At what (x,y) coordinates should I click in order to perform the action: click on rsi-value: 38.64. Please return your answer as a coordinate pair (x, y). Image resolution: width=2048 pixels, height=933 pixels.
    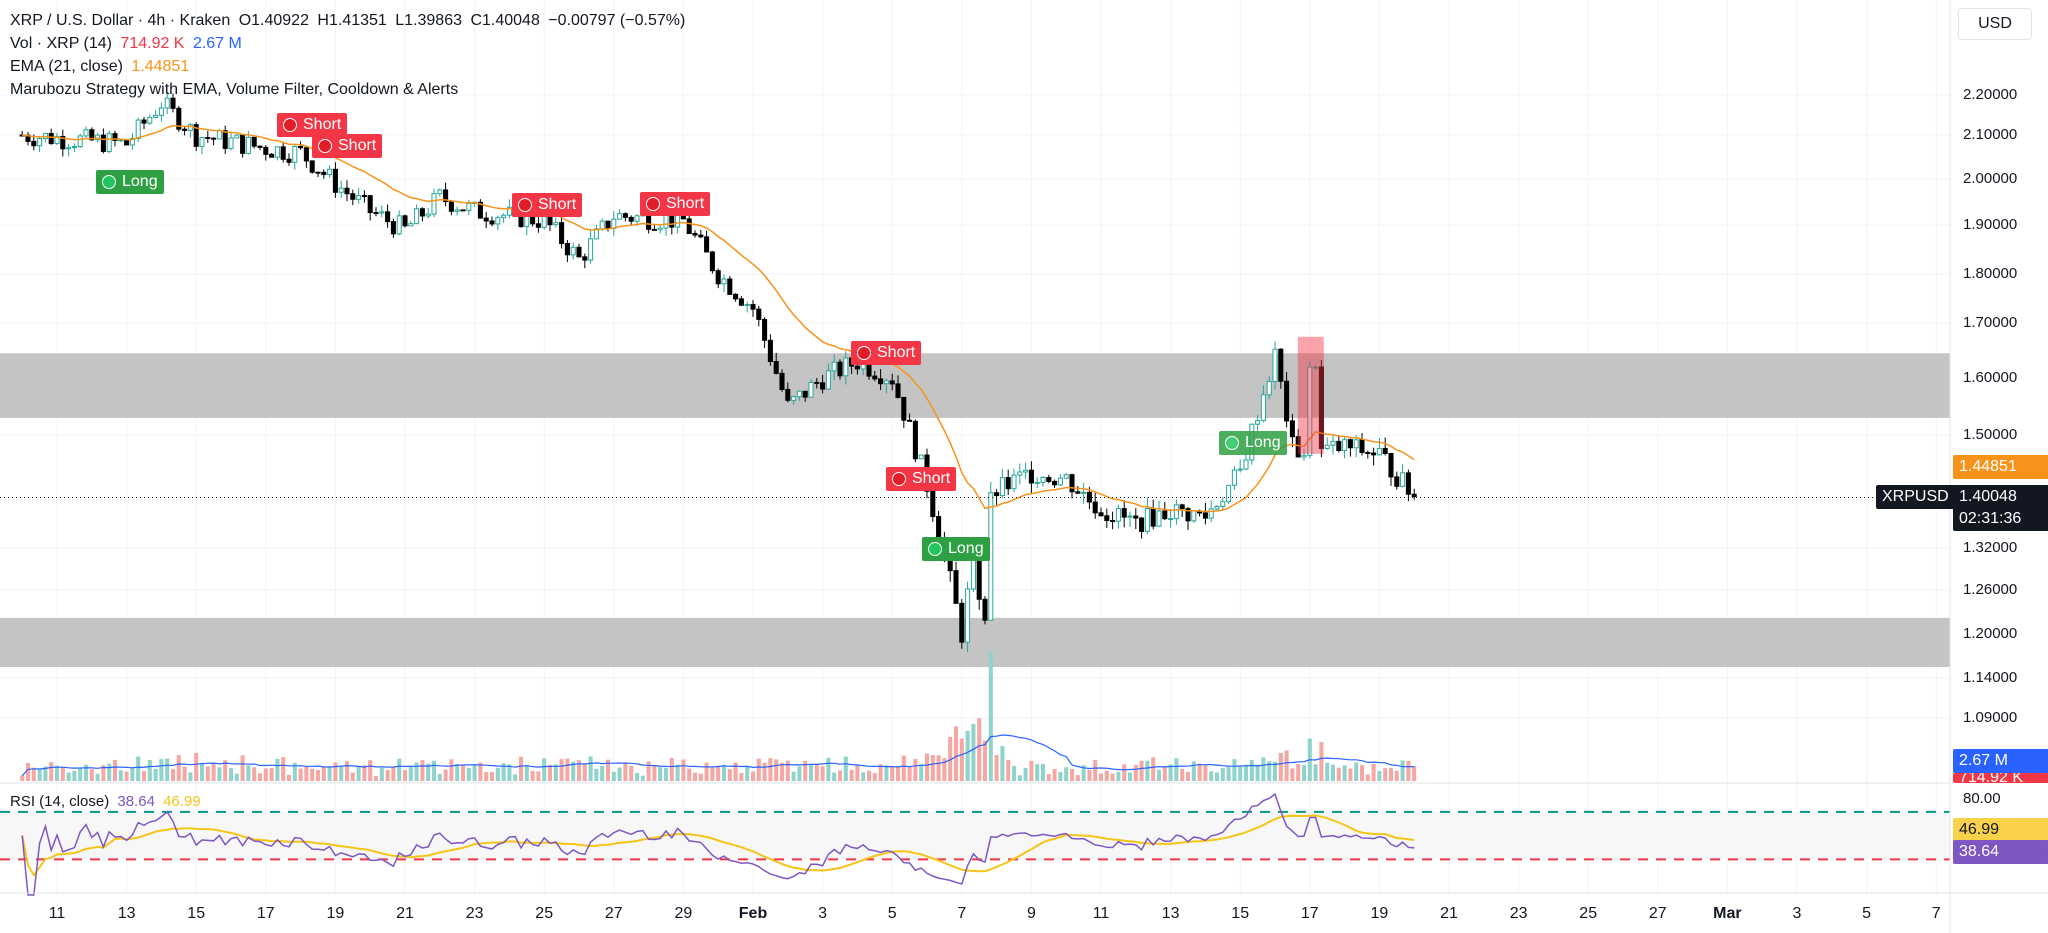
    Looking at the image, I should click on (136, 801).